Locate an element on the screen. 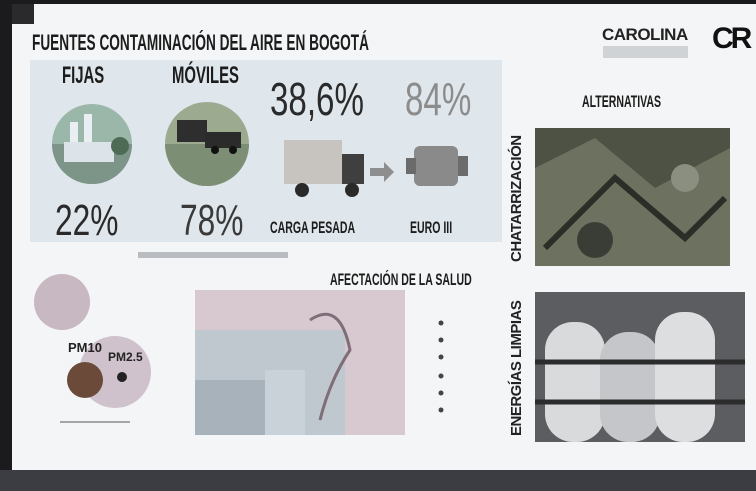  mobile-label: MÓVILES is located at coordinates (205, 75).